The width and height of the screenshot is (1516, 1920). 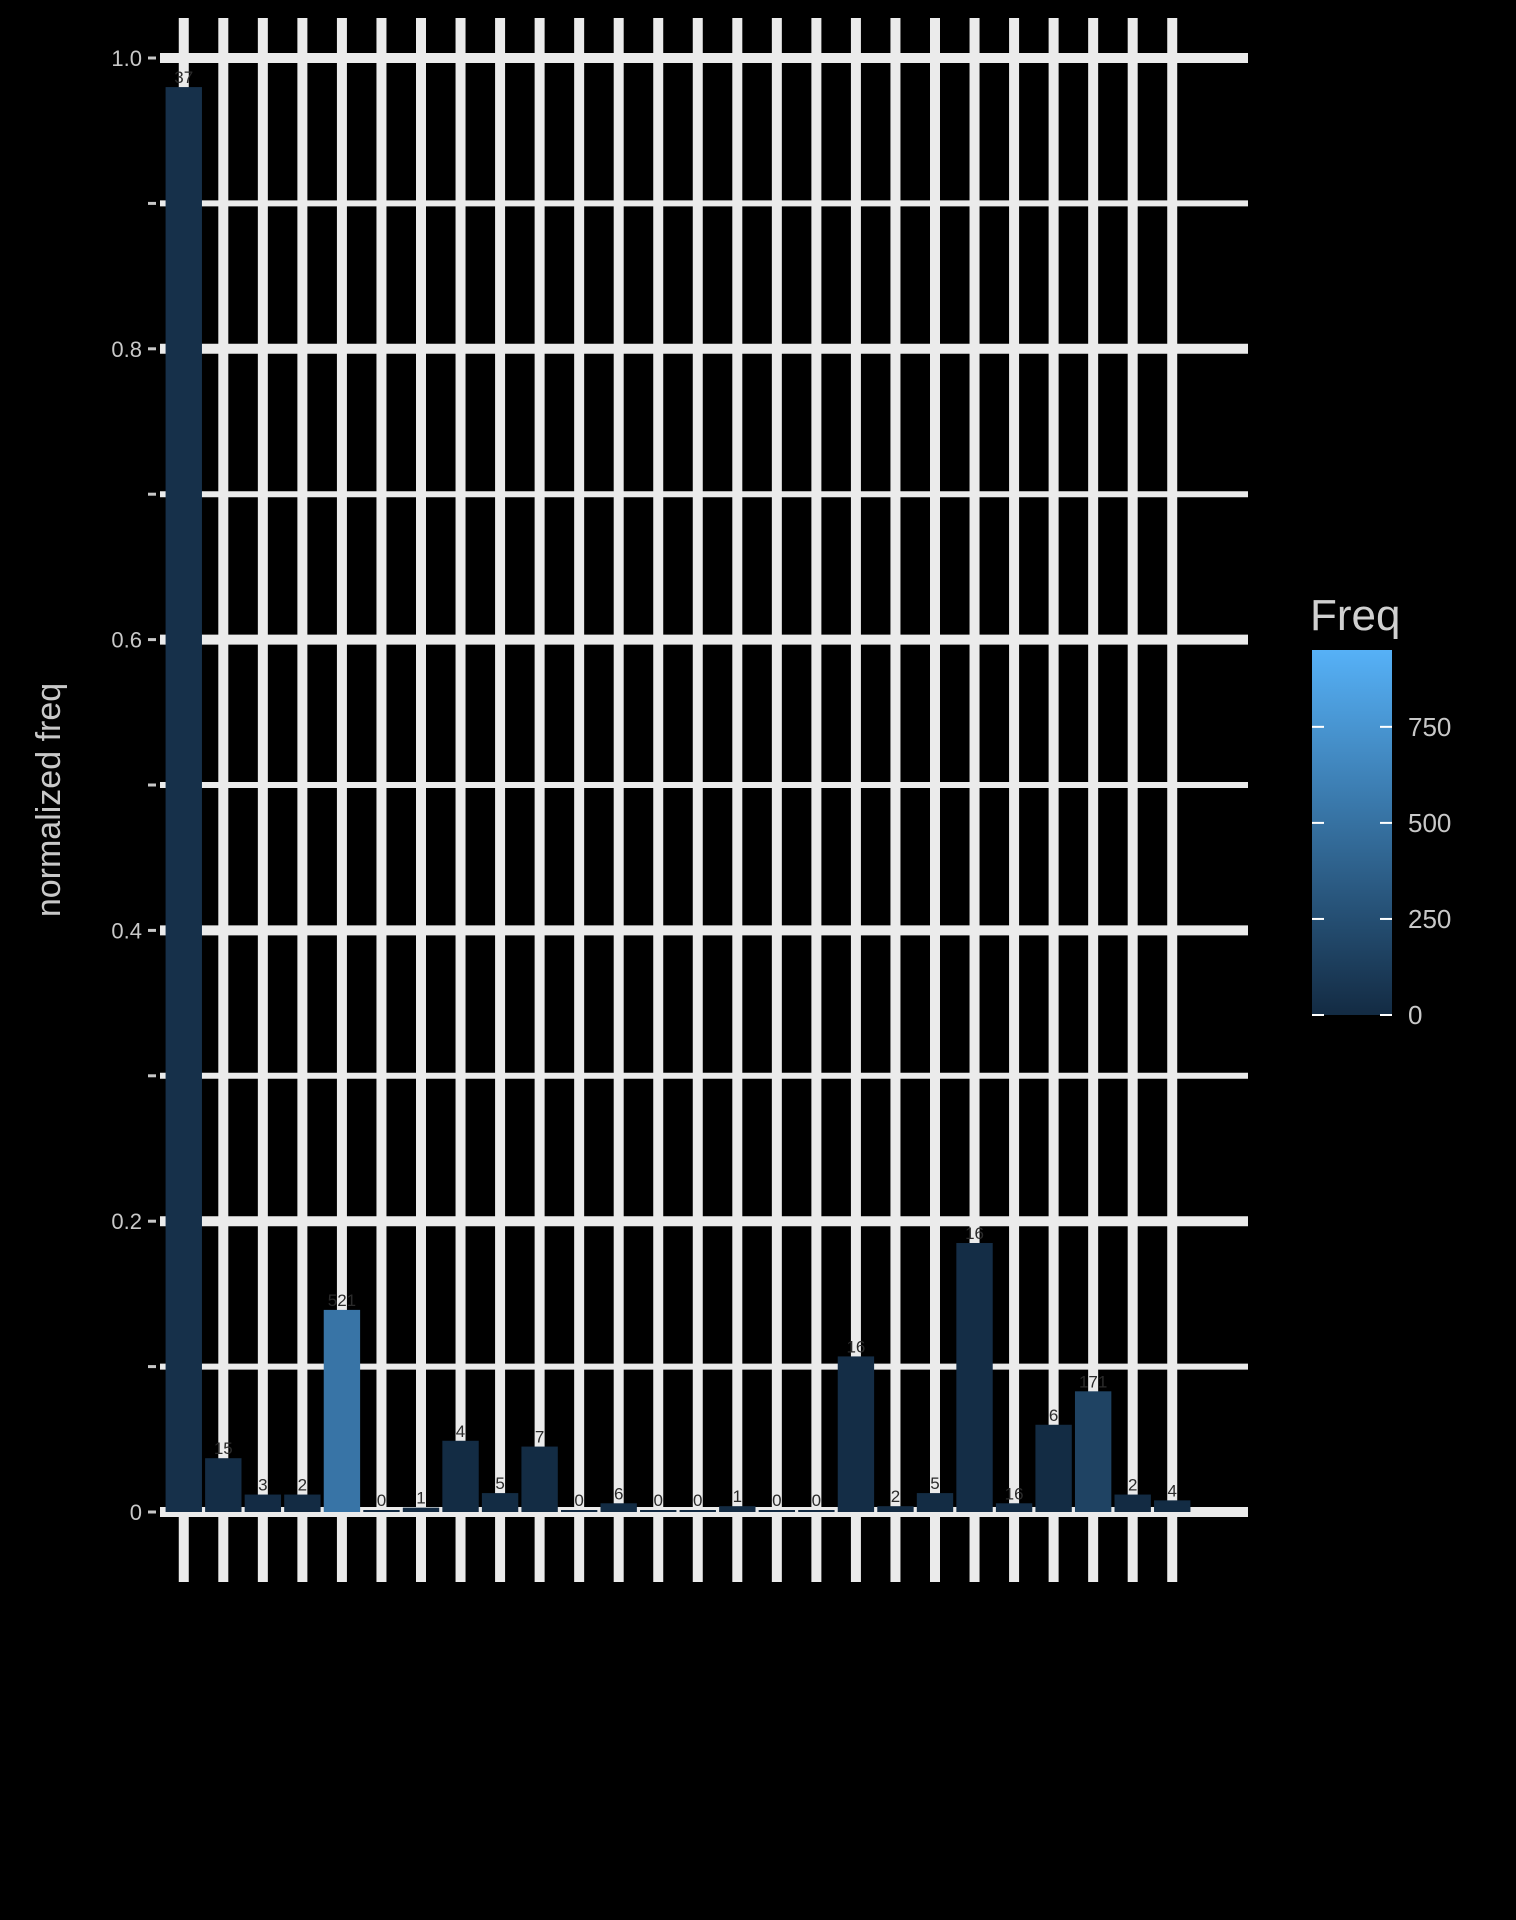 What do you see at coordinates (126, 349) in the screenshot?
I see `y-tick-label: 0.8` at bounding box center [126, 349].